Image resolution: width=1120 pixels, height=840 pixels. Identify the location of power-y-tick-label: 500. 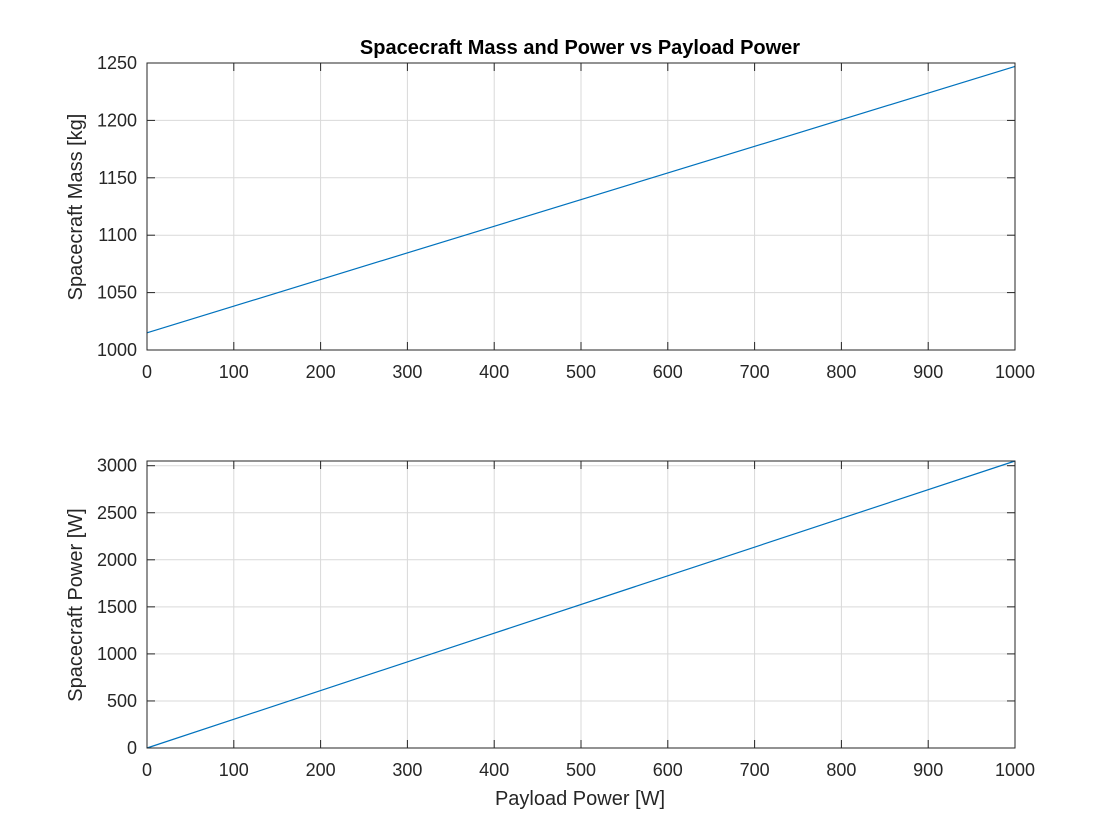
(122, 701).